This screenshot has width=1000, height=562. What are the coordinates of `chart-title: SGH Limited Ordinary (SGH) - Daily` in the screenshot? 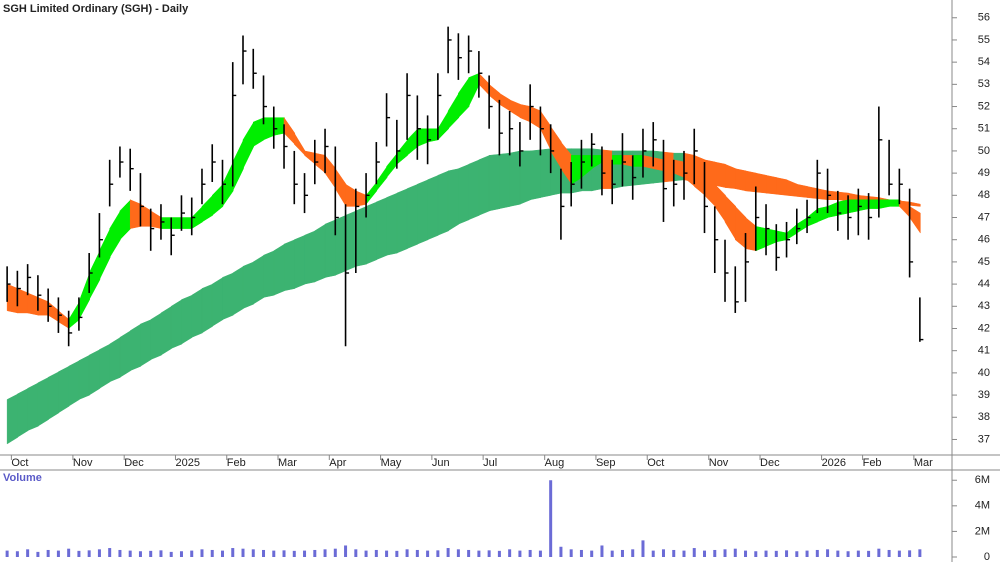 It's located at (96, 9).